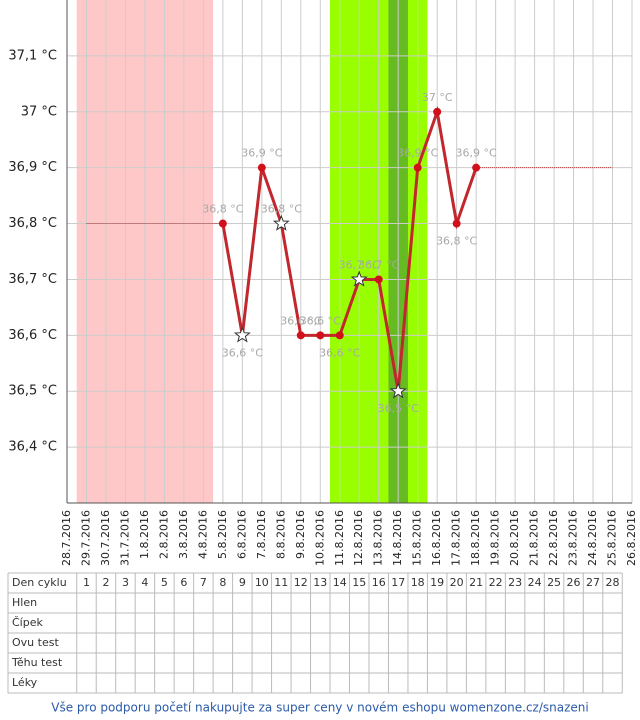 Image resolution: width=640 pixels, height=720 pixels. What do you see at coordinates (320, 582) in the screenshot?
I see `cycle-day: 13` at bounding box center [320, 582].